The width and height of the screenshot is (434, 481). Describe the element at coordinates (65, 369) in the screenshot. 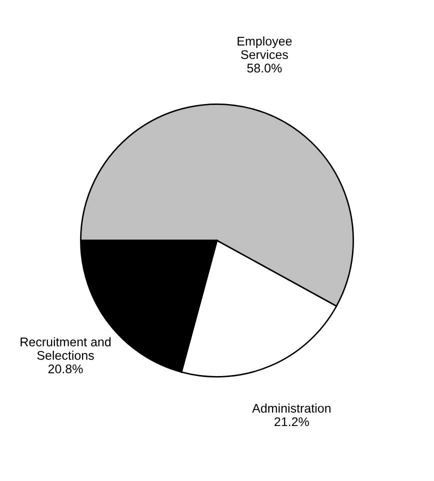

I see `data-label: 20.8%` at that location.